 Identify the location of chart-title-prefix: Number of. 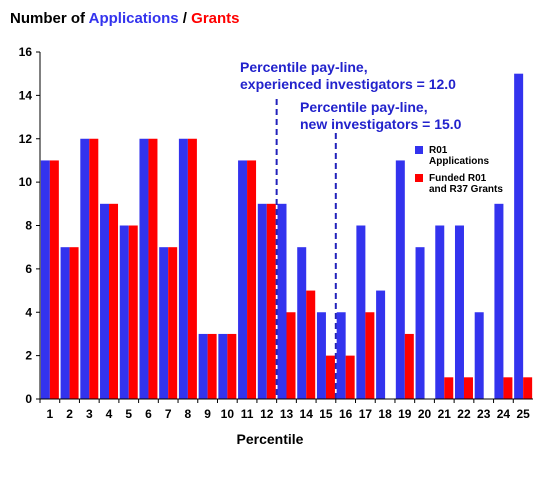
(49, 18).